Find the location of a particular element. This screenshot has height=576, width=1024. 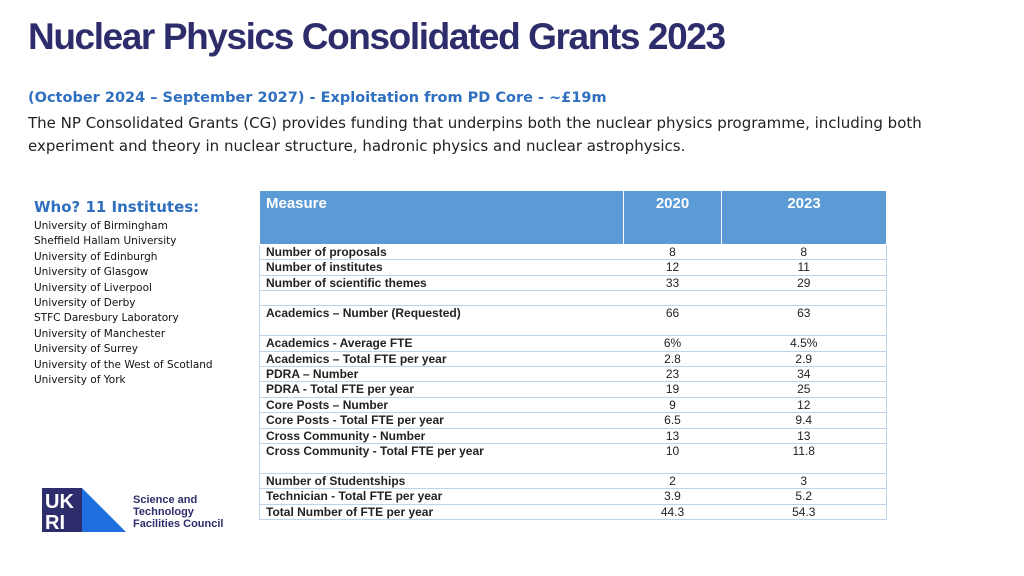

measure-cell: Number of proposals is located at coordinates (442, 252).